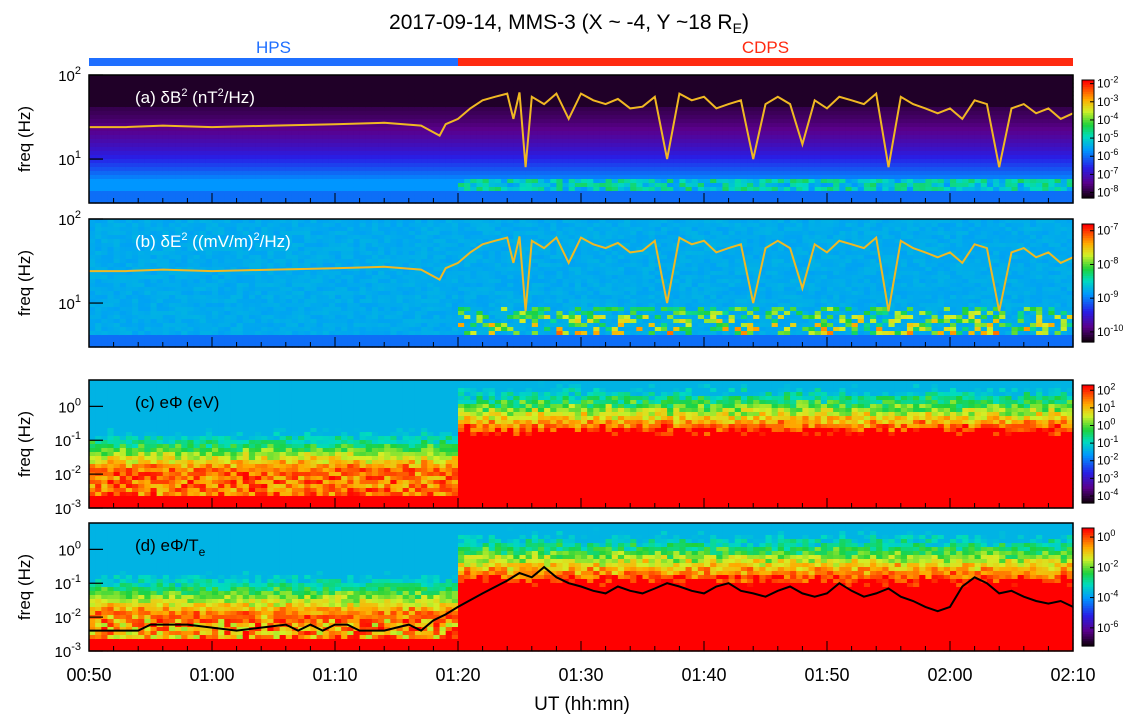  Describe the element at coordinates (24, 139) in the screenshot. I see `y-axis-title-a: freq (Hz)` at that location.